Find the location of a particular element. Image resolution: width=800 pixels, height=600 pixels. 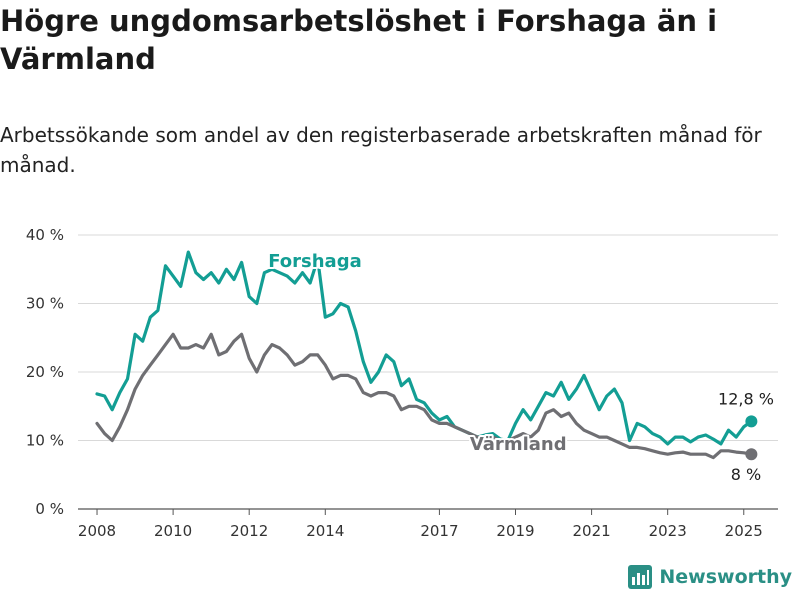

end-value-label: 12,8 % is located at coordinates (746, 398).